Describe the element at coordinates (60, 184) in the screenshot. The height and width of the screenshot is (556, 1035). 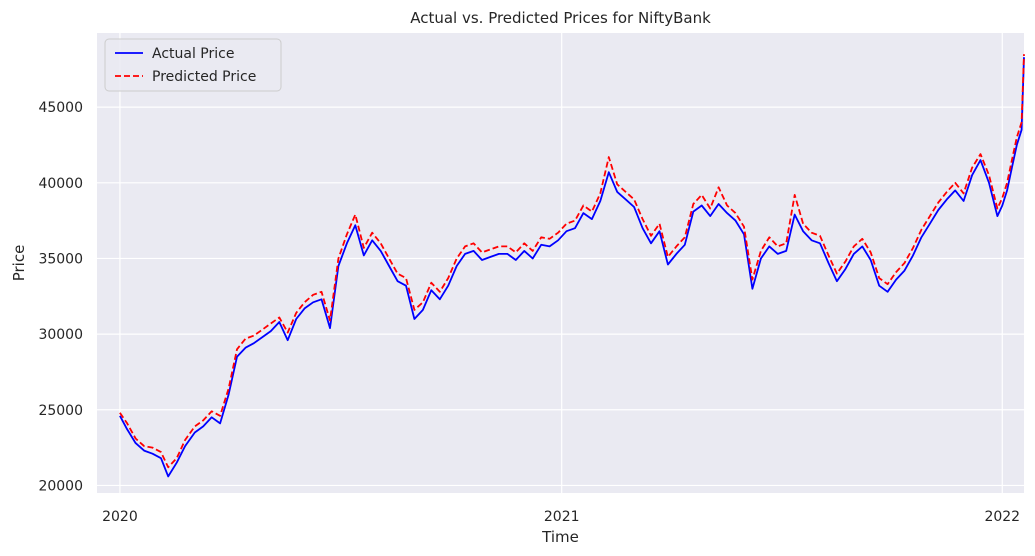
I see `y-tick-label: 40000` at that location.